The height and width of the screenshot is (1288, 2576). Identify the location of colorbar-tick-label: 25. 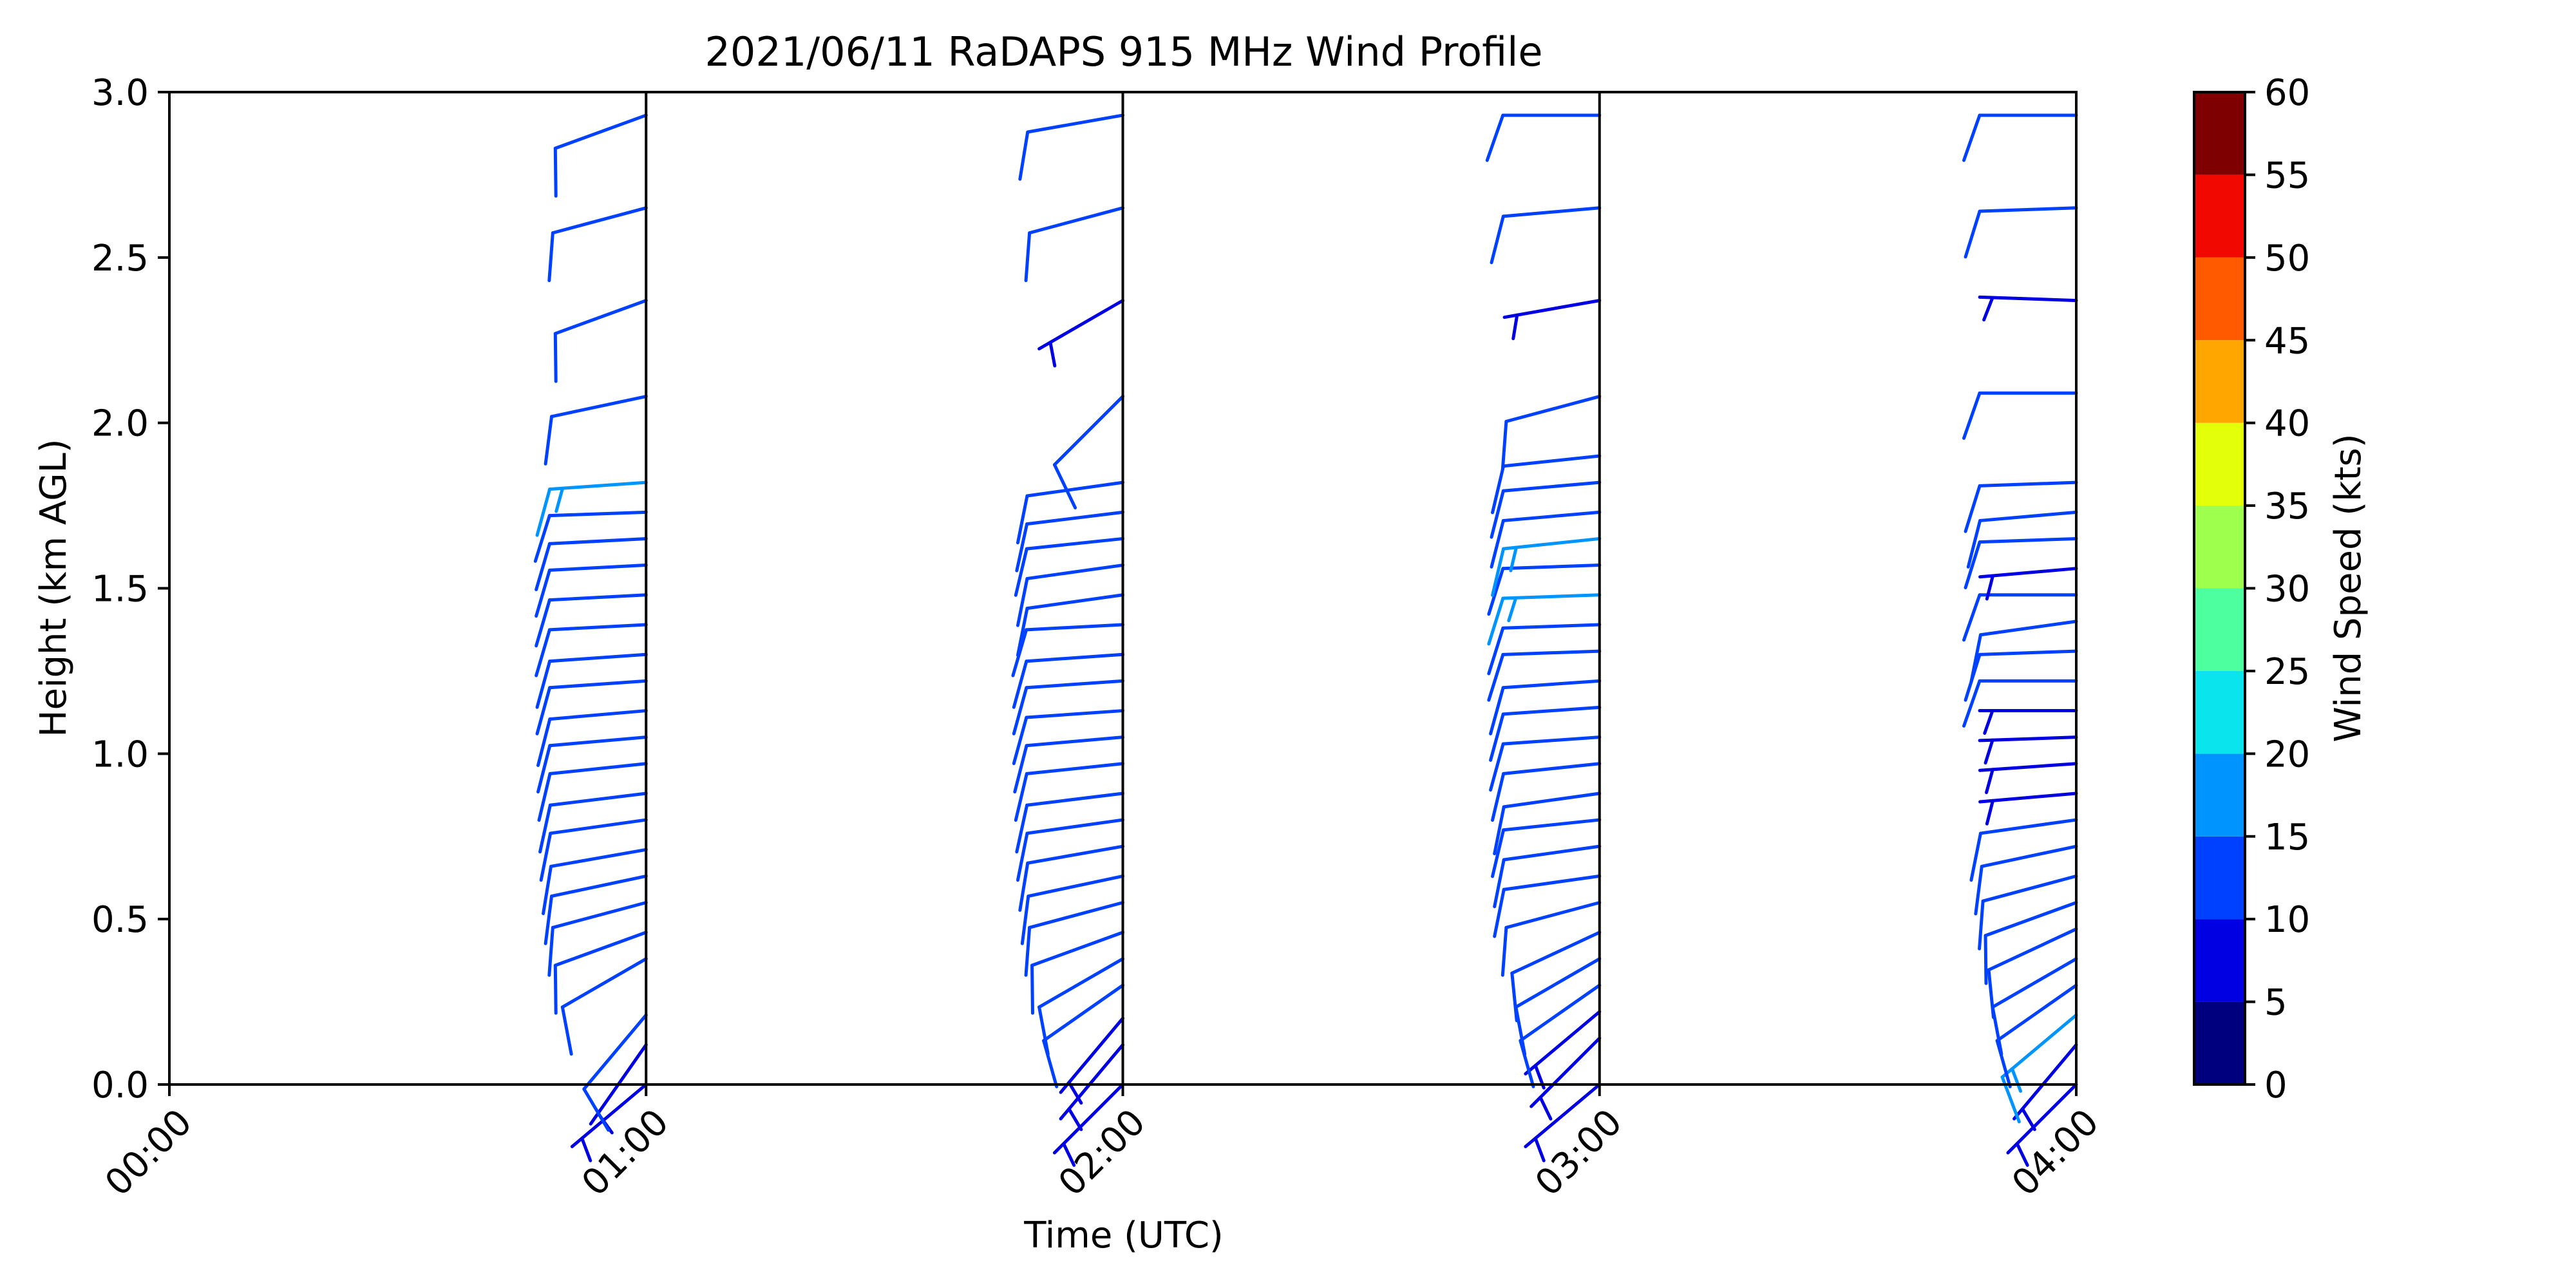
(2287, 672).